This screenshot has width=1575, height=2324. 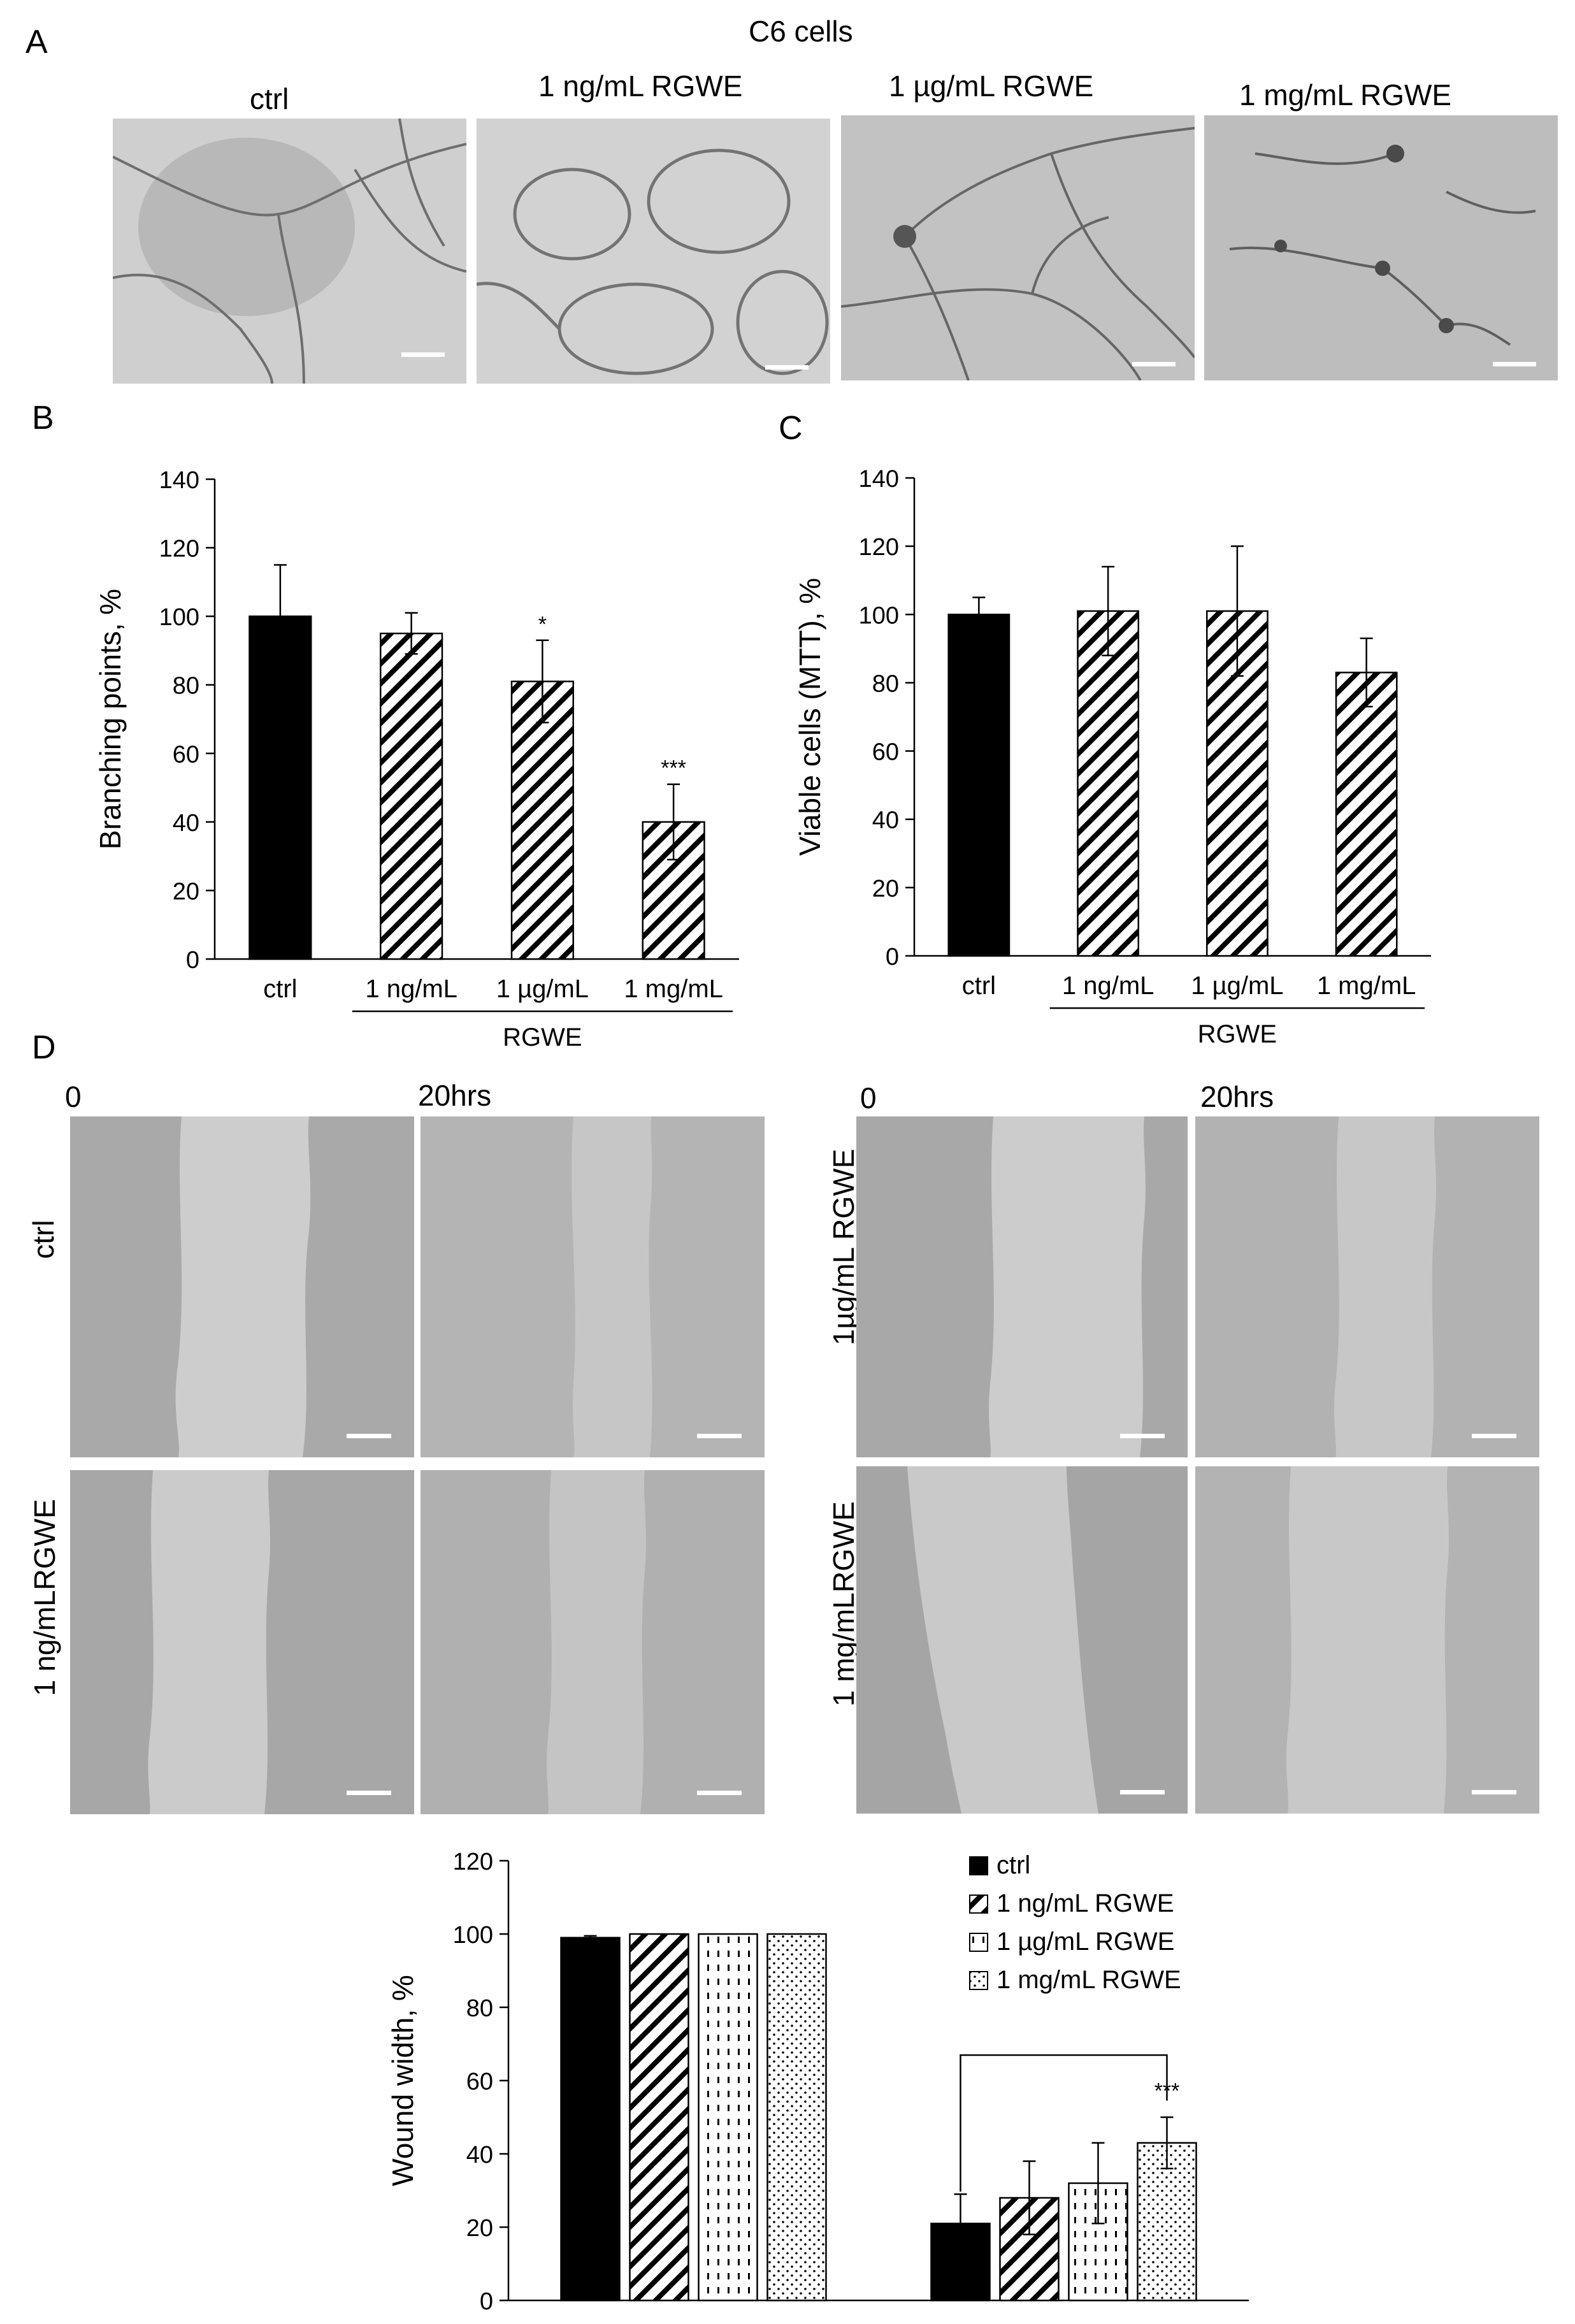 I want to click on wound-image-1ug-20hrs, so click(x=1367, y=1286).